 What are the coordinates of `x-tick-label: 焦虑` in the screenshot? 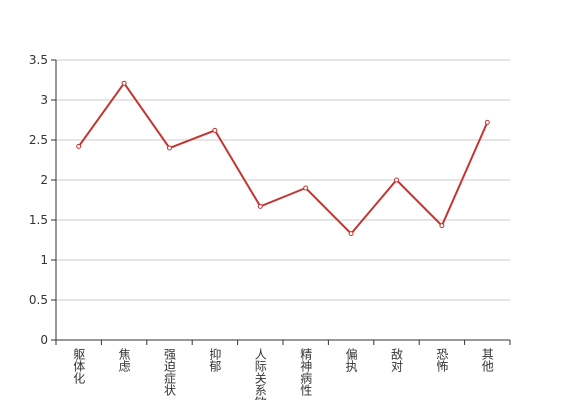 It's located at (124, 360).